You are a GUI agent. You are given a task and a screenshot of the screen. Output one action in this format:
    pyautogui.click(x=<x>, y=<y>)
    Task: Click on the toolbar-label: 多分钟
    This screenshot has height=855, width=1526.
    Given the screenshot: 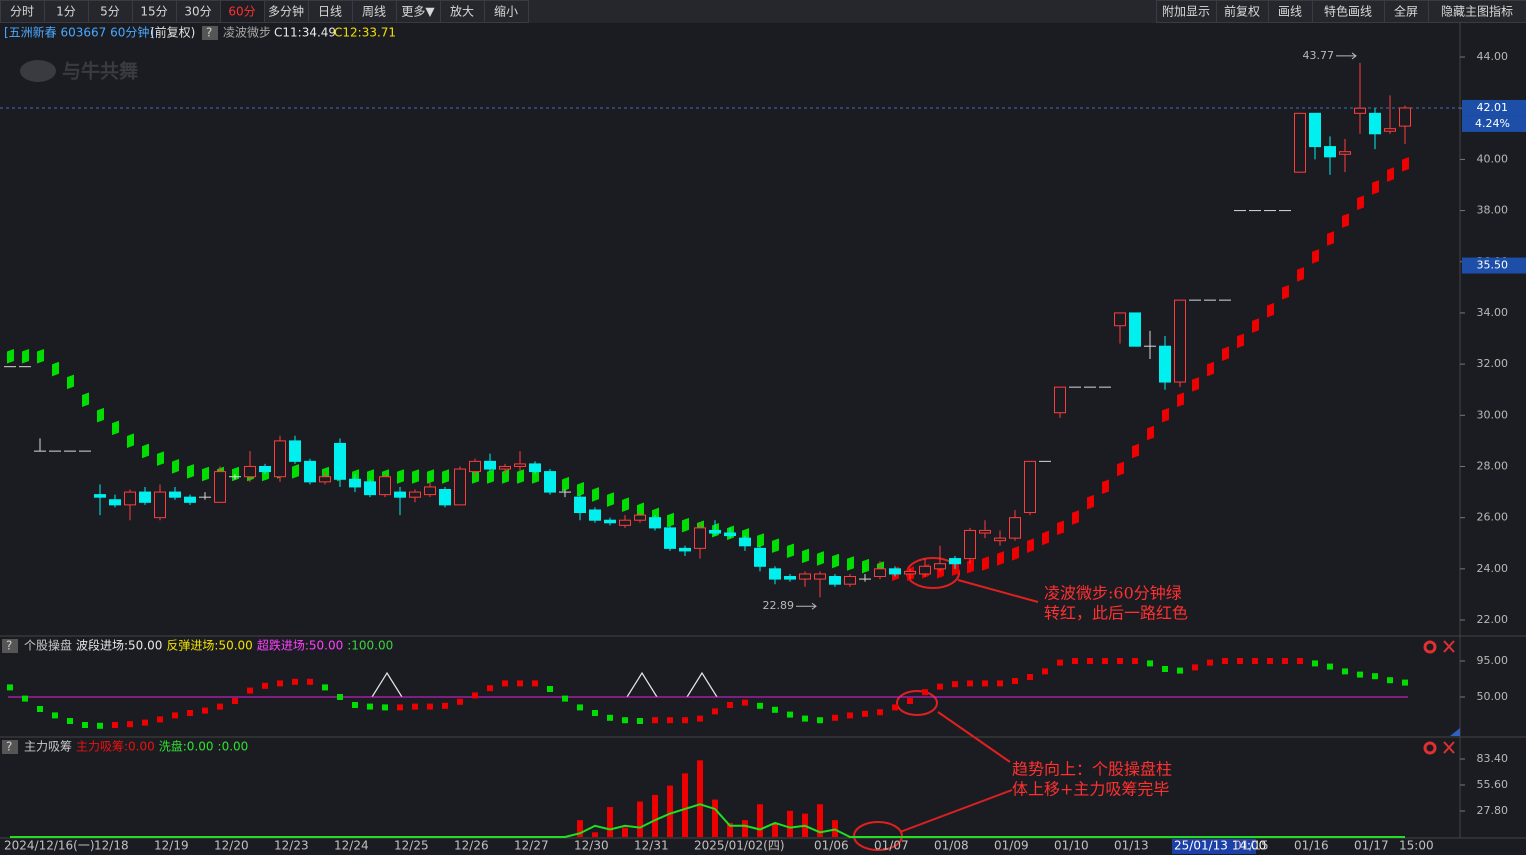 What is the action you would take?
    pyautogui.click(x=286, y=11)
    